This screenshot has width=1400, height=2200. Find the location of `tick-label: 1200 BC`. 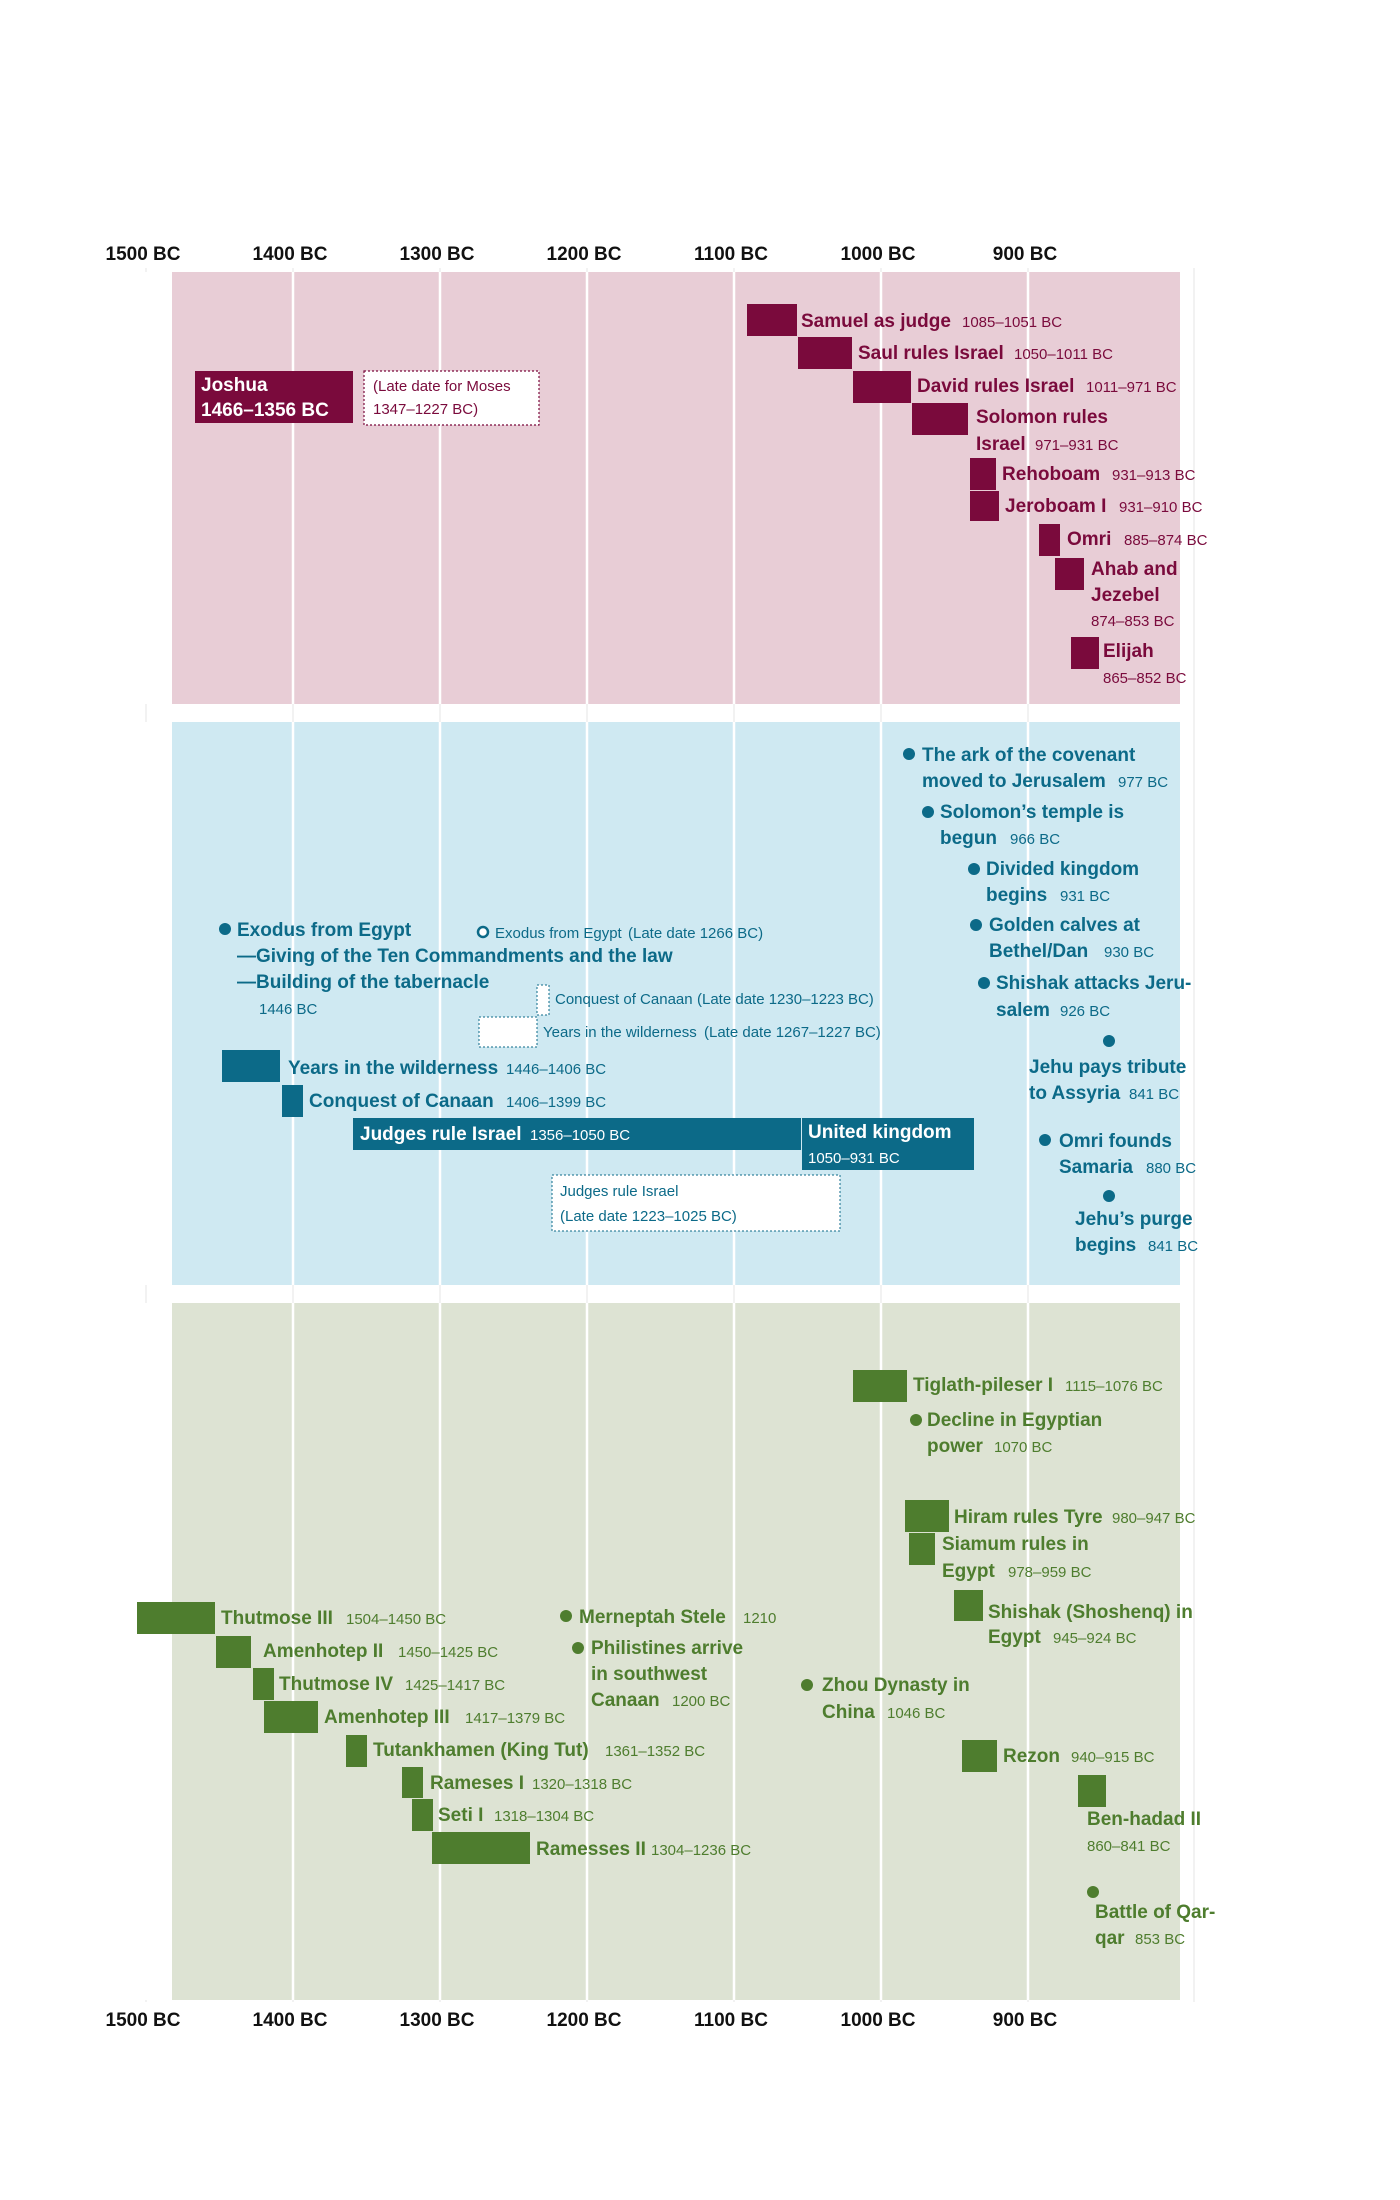

tick-label: 1200 BC is located at coordinates (584, 2020).